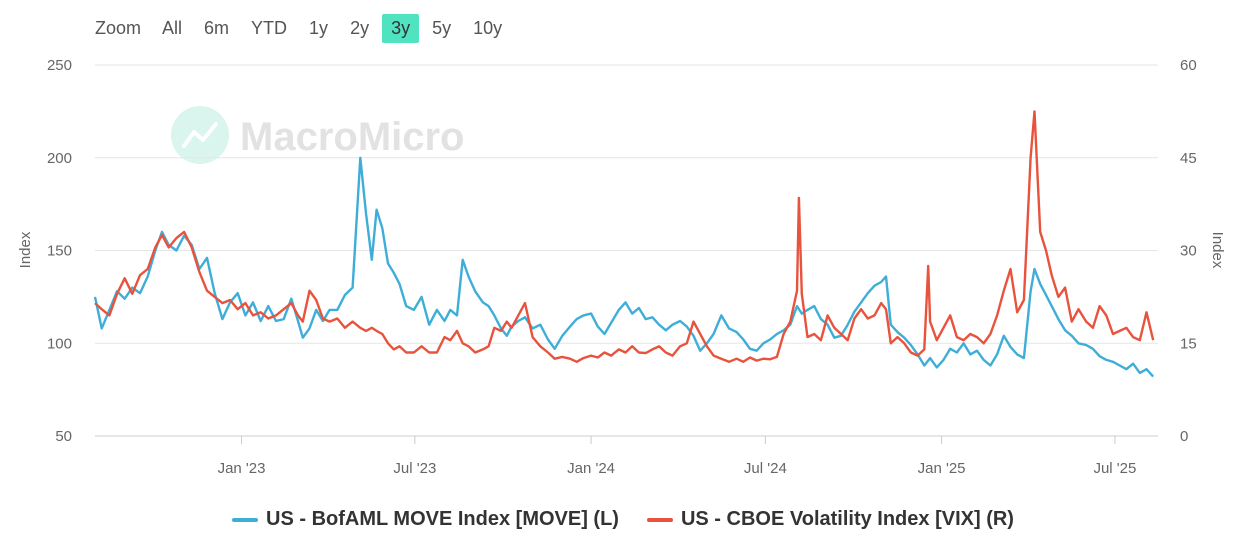  Describe the element at coordinates (1188, 343) in the screenshot. I see `right-tick-label: 15` at that location.